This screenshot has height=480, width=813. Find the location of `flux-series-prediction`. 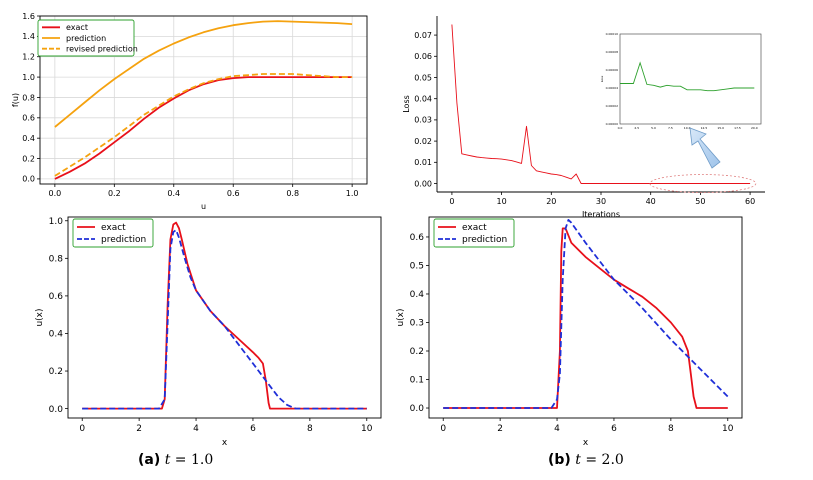

flux-series-prediction is located at coordinates (203, 74).